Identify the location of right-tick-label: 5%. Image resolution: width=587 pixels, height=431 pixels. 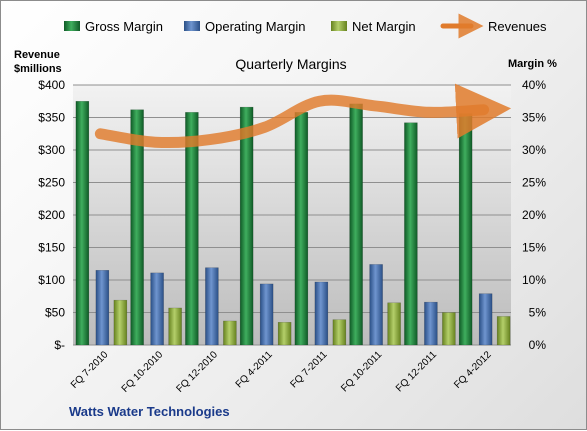
(538, 313).